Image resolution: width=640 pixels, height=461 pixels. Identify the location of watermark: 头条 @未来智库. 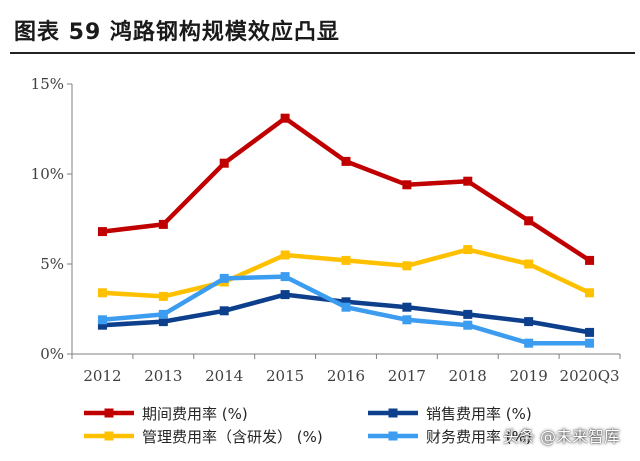
(561, 436).